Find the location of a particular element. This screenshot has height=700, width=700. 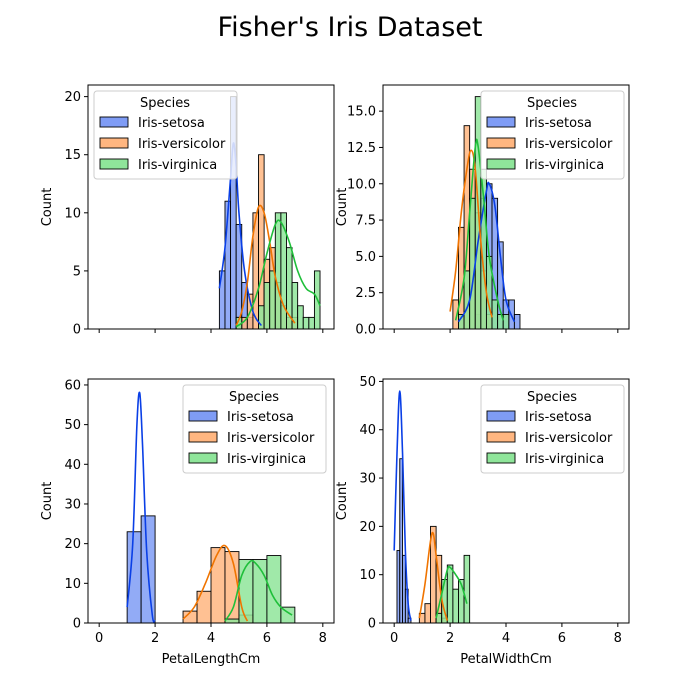

y-tick-label: 0.0 is located at coordinates (365, 330).